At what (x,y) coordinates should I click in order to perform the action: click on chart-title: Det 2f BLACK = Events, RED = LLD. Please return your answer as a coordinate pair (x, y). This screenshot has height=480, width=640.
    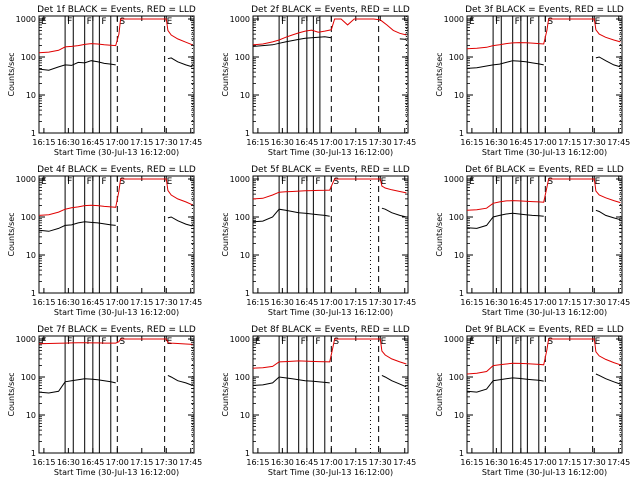
    Looking at the image, I should click on (330, 10).